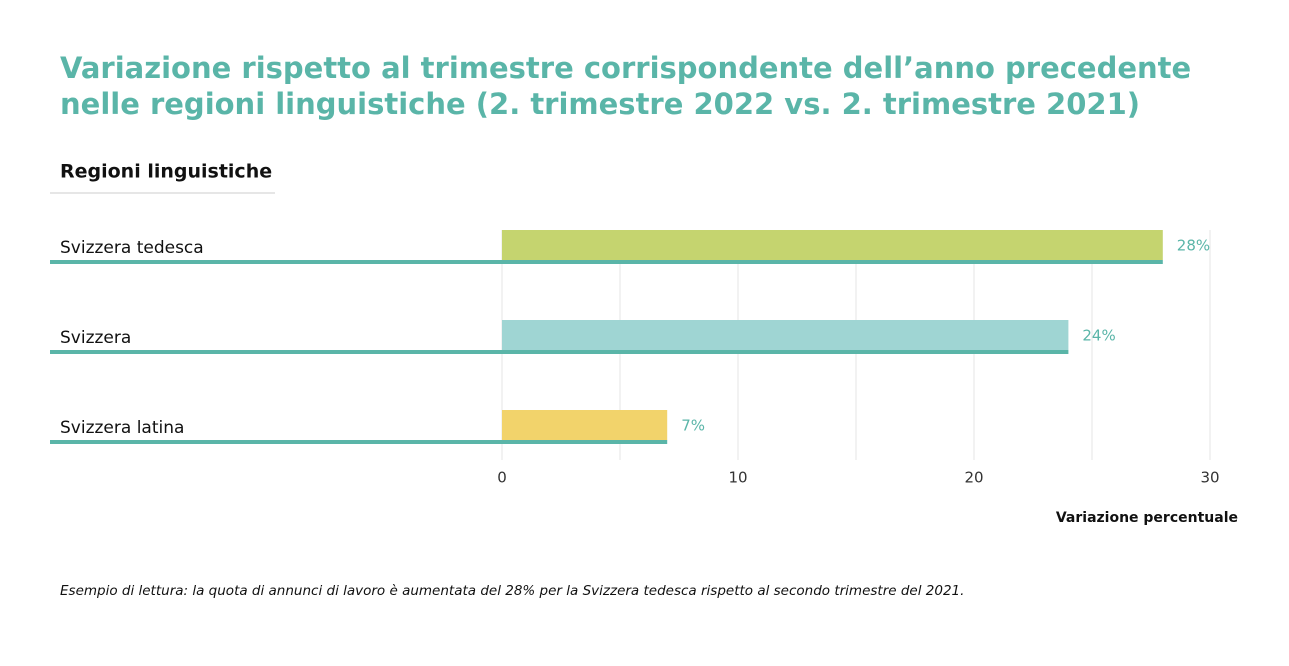  What do you see at coordinates (1147, 518) in the screenshot?
I see `x-axis-label: Variazione percentuale` at bounding box center [1147, 518].